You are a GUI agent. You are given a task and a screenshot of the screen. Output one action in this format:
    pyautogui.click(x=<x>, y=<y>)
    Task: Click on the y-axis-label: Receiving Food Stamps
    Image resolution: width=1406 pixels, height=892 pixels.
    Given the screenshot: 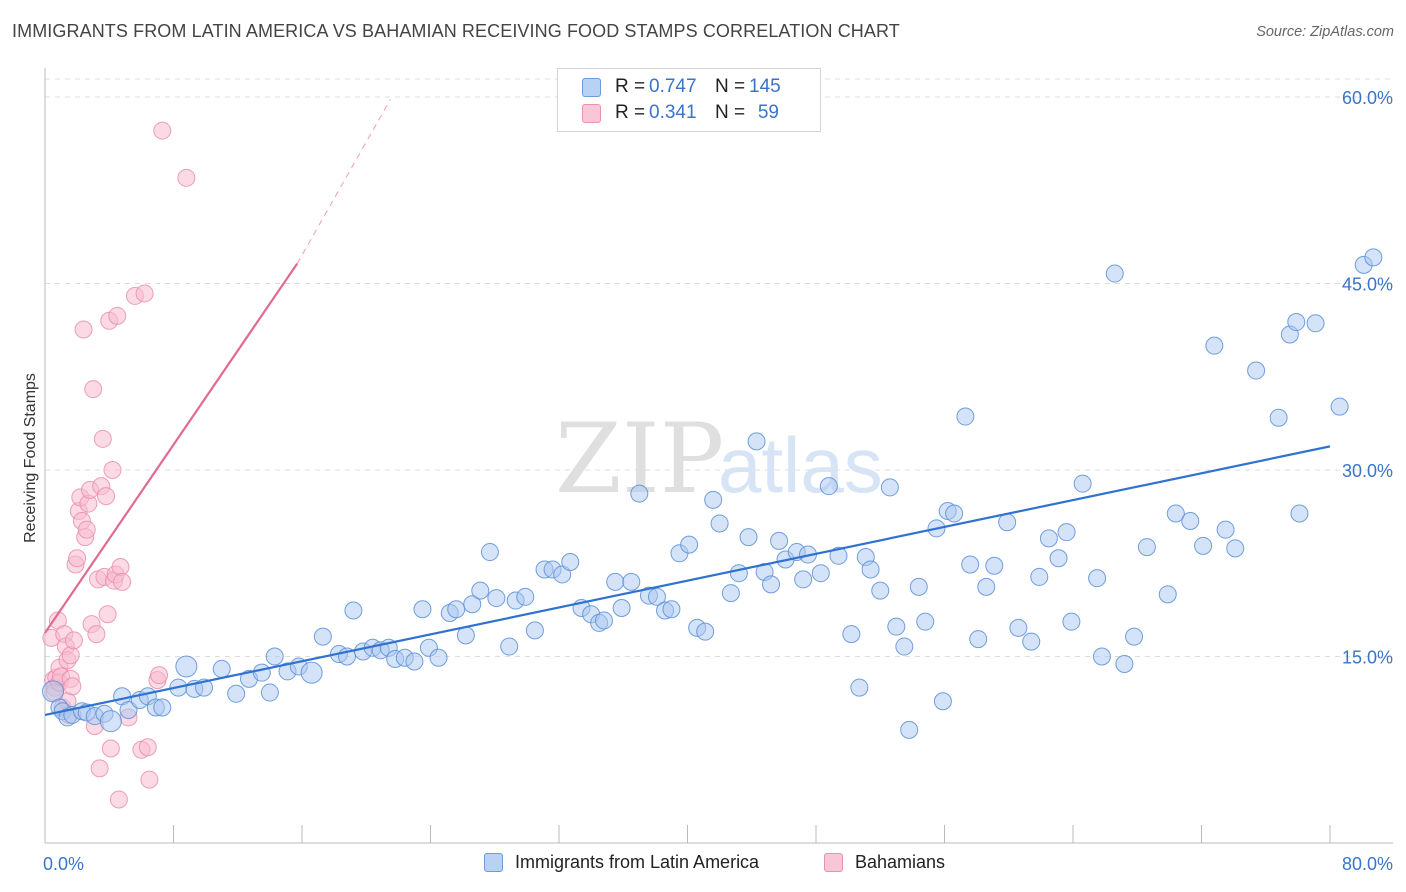 What is the action you would take?
    pyautogui.click(x=30, y=458)
    